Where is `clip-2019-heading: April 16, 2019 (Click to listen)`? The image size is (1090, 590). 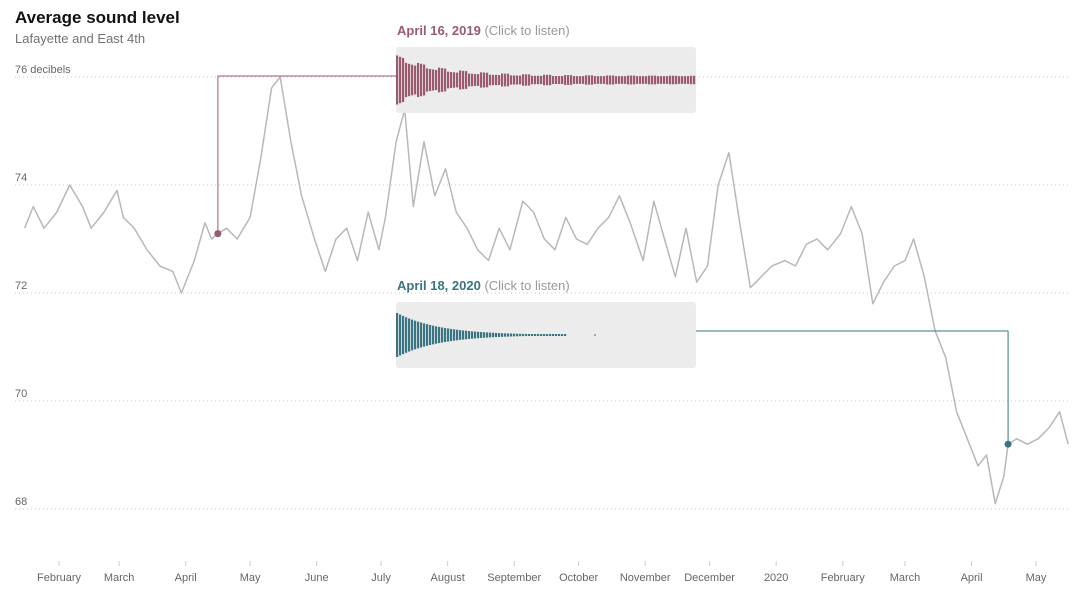 clip-2019-heading: April 16, 2019 (Click to listen) is located at coordinates (483, 30).